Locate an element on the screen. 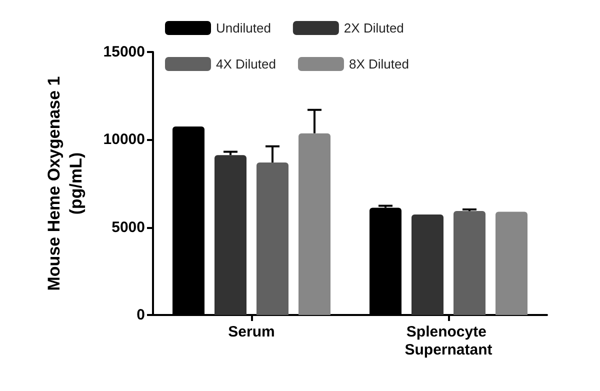  legend-label: 8X Diluted is located at coordinates (378, 64).